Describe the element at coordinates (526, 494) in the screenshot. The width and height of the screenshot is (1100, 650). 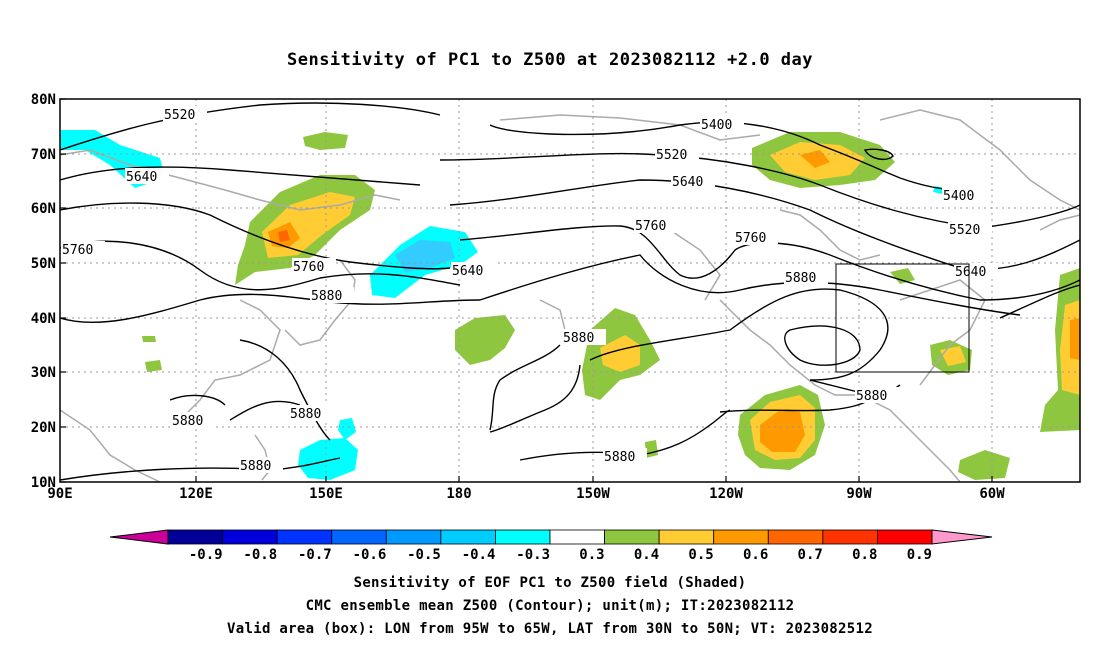
I see `lon-axis-labels: 90E 120E 150E 180 150W 120W 90W 60W` at that location.